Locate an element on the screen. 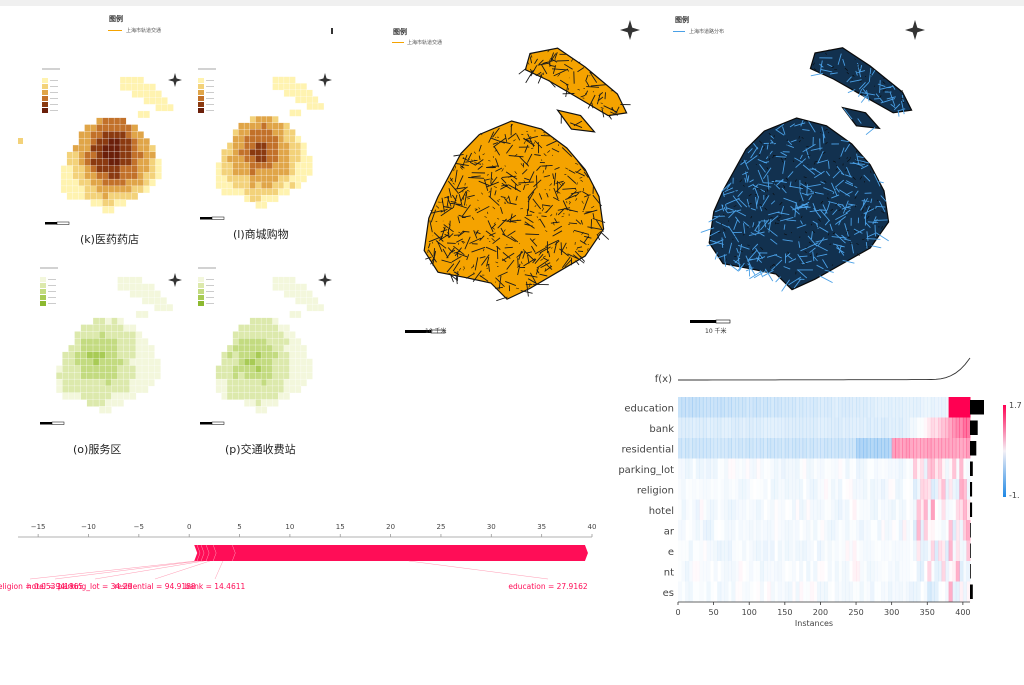  importance-bar-residential is located at coordinates (973, 448).